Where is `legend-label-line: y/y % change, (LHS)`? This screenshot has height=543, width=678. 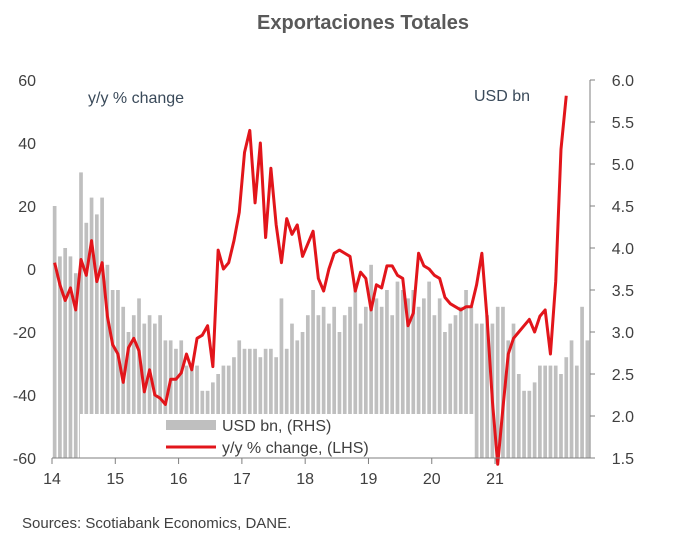
legend-label-line: y/y % change, (LHS) is located at coordinates (295, 448).